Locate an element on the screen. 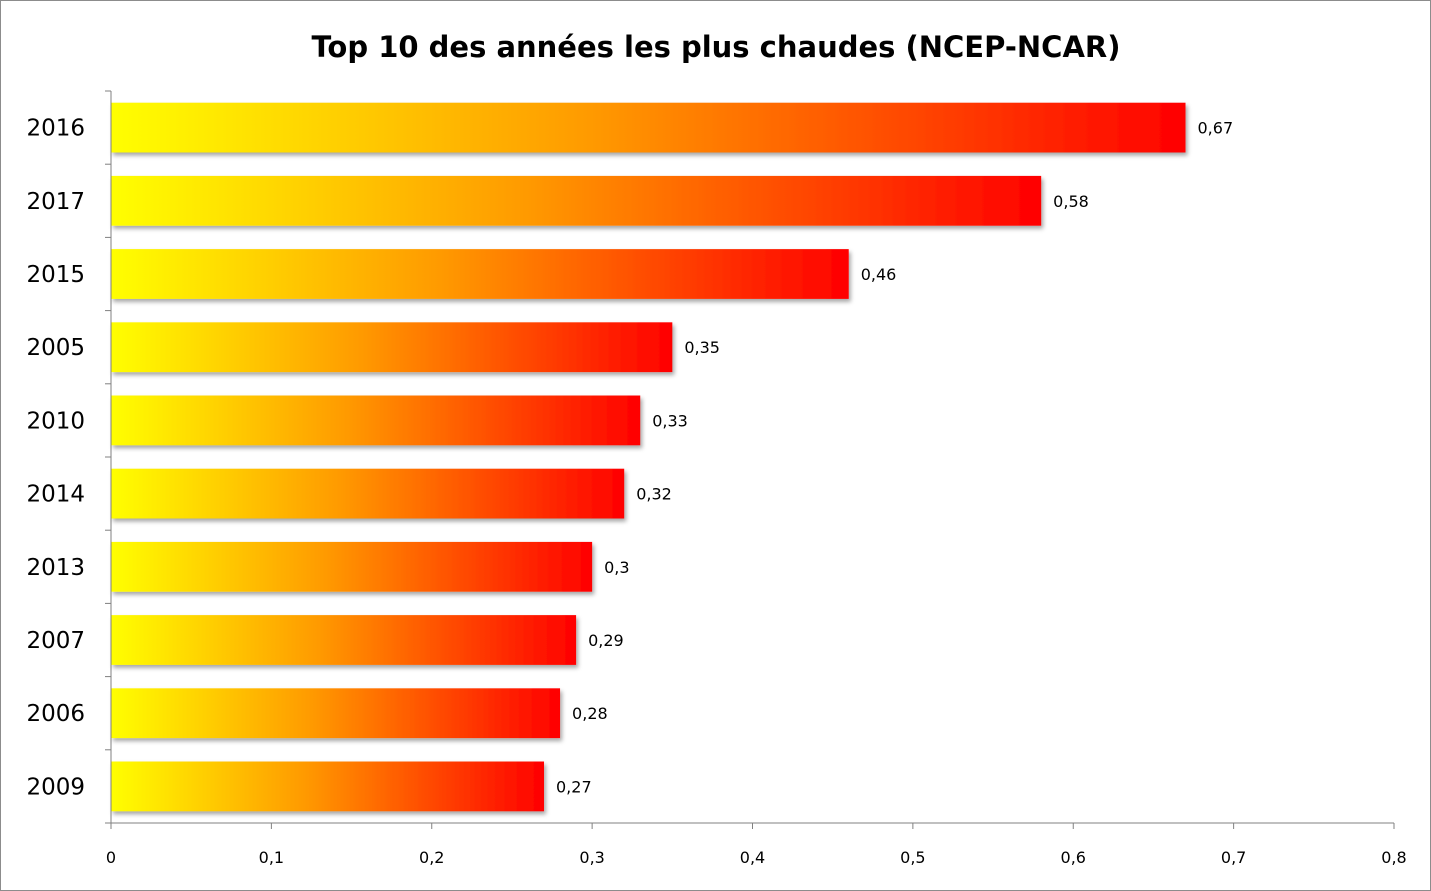 This screenshot has height=891, width=1431. category-label: 2017 is located at coordinates (55, 202).